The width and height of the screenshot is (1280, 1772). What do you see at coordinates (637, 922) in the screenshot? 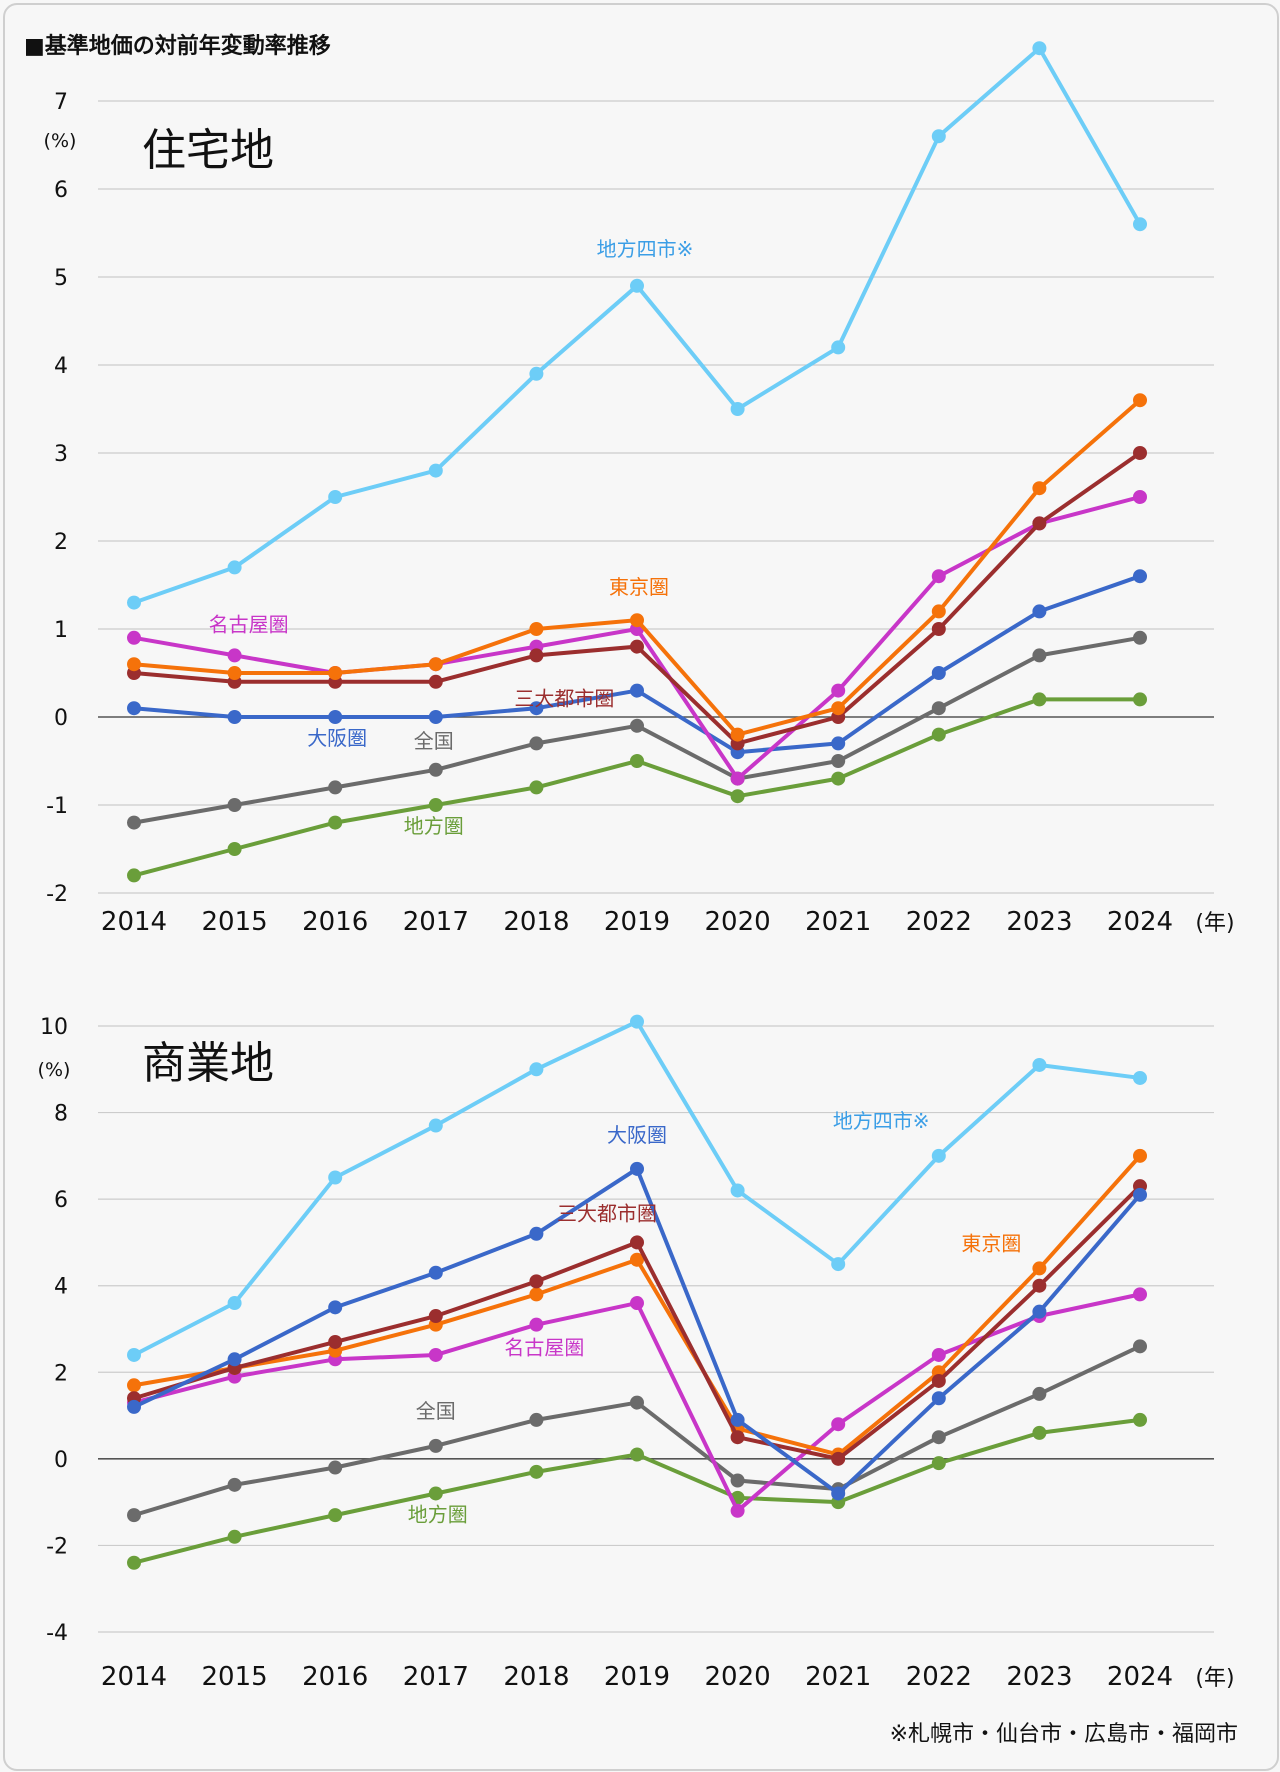
I see `x-tick-label: 2019` at bounding box center [637, 922].